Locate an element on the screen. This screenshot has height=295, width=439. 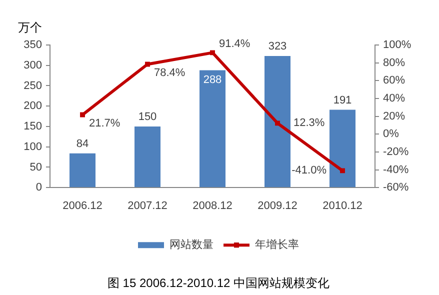
x-tick-label: 2008.12 is located at coordinates (212, 206).